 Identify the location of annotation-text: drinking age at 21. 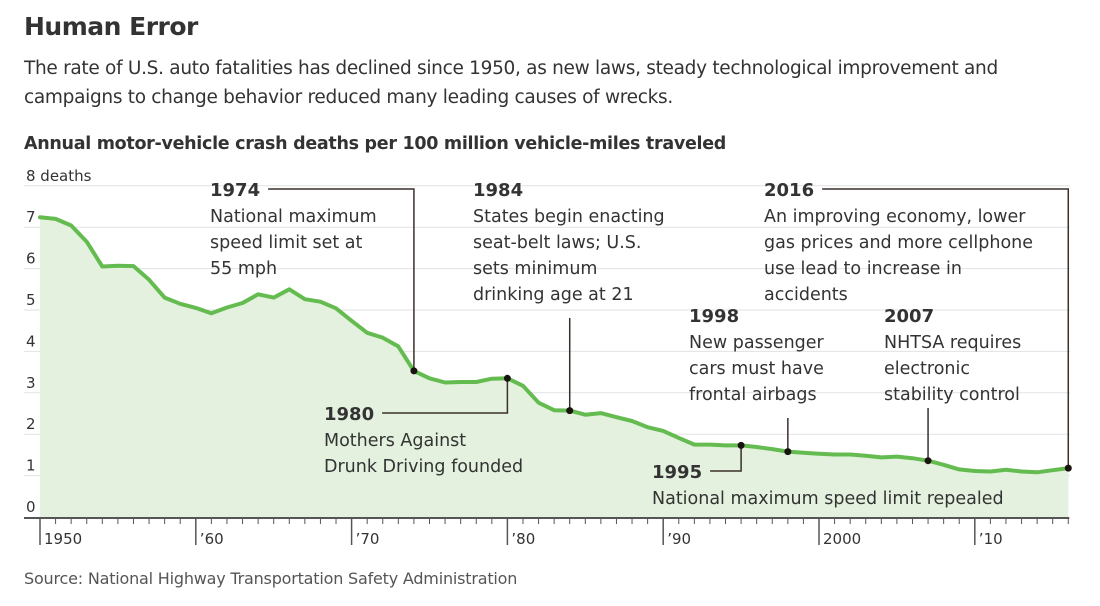
(553, 295).